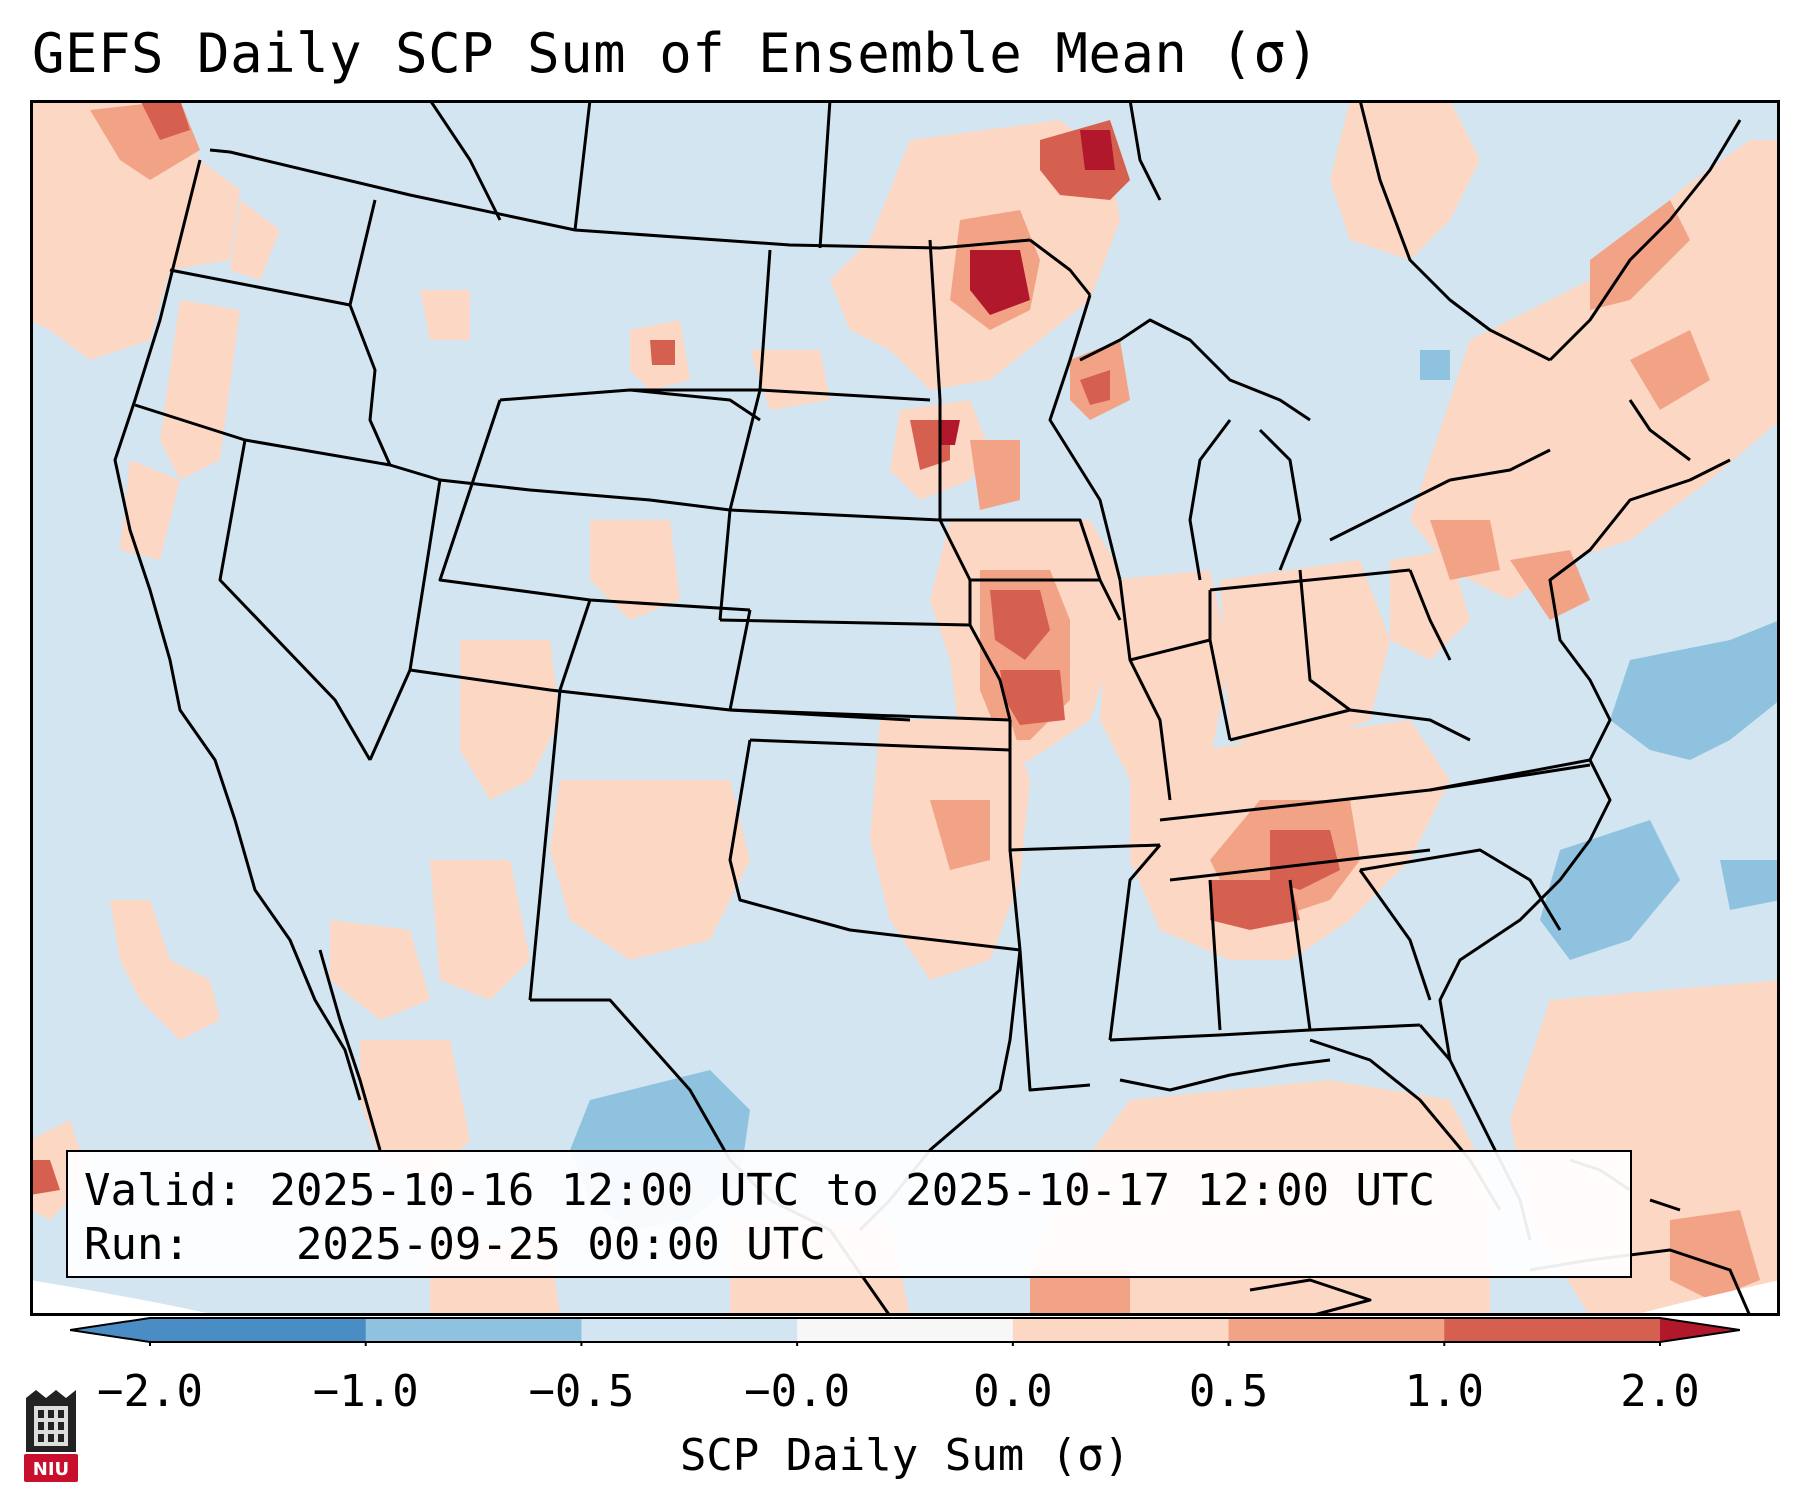  What do you see at coordinates (1660, 1391) in the screenshot?
I see `colorbar-tick-label: 2.0` at bounding box center [1660, 1391].